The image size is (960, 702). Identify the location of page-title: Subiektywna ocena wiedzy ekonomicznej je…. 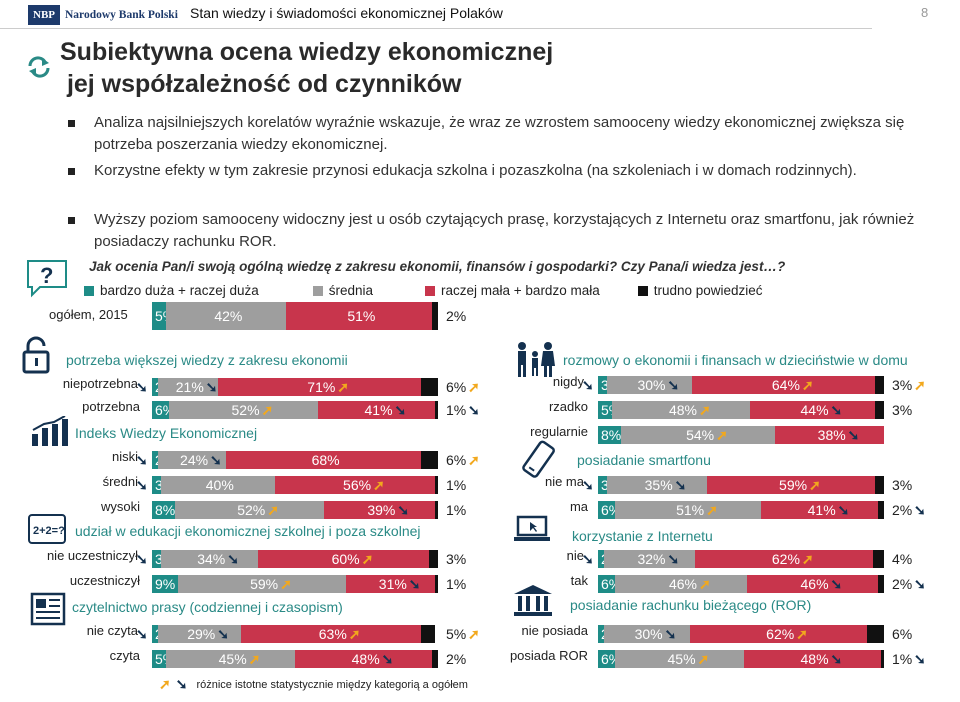
(306, 68).